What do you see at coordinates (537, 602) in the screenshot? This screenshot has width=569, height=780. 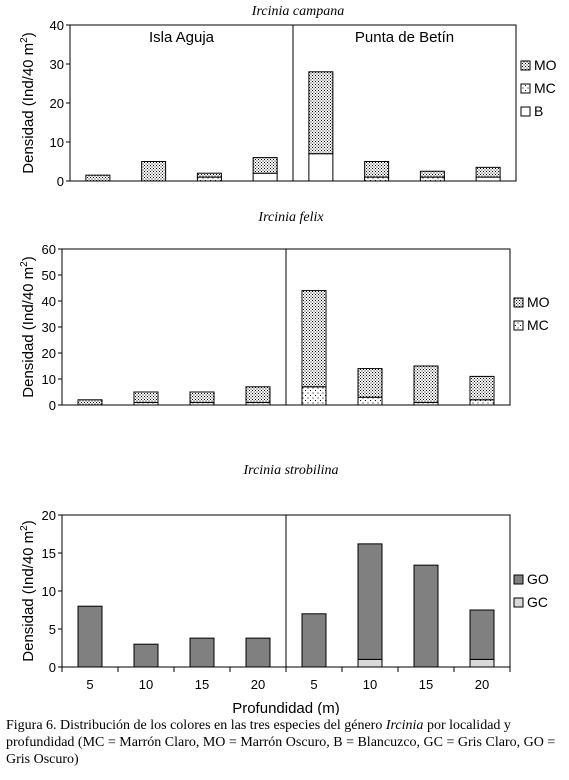 I see `legend-label-gc: GC` at bounding box center [537, 602].